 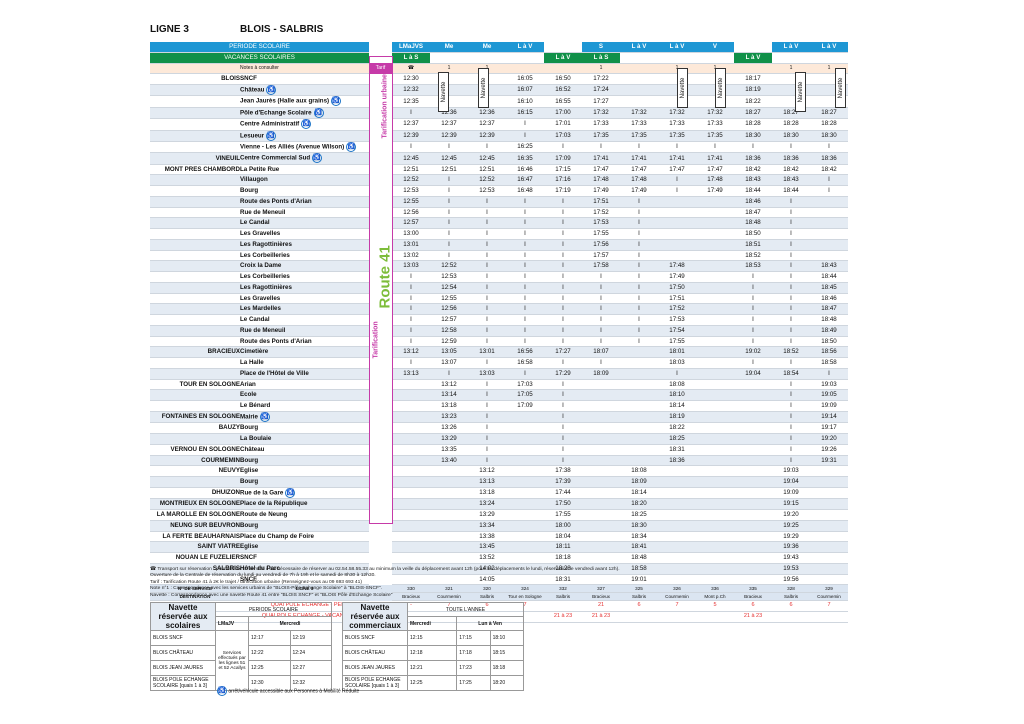 What do you see at coordinates (169, 29) in the screenshot?
I see `line-title: LIGNE 3` at bounding box center [169, 29].